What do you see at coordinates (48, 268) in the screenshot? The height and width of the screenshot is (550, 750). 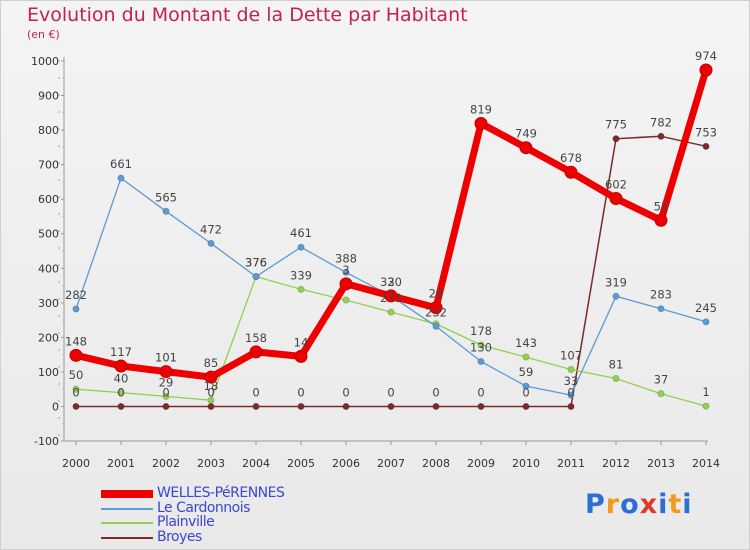 I see `y-tick-label: 400` at bounding box center [48, 268].